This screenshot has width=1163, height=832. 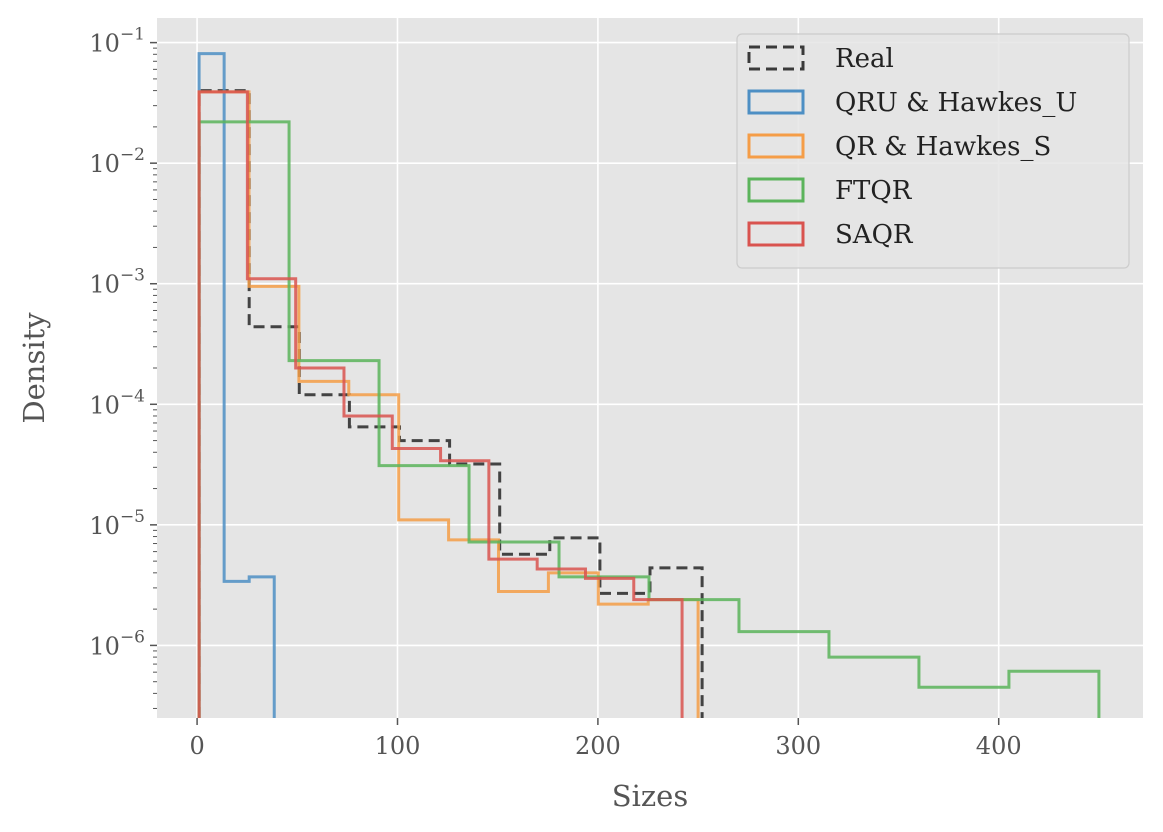 I want to click on y-tick-label: 10⁻³, so click(x=117, y=282).